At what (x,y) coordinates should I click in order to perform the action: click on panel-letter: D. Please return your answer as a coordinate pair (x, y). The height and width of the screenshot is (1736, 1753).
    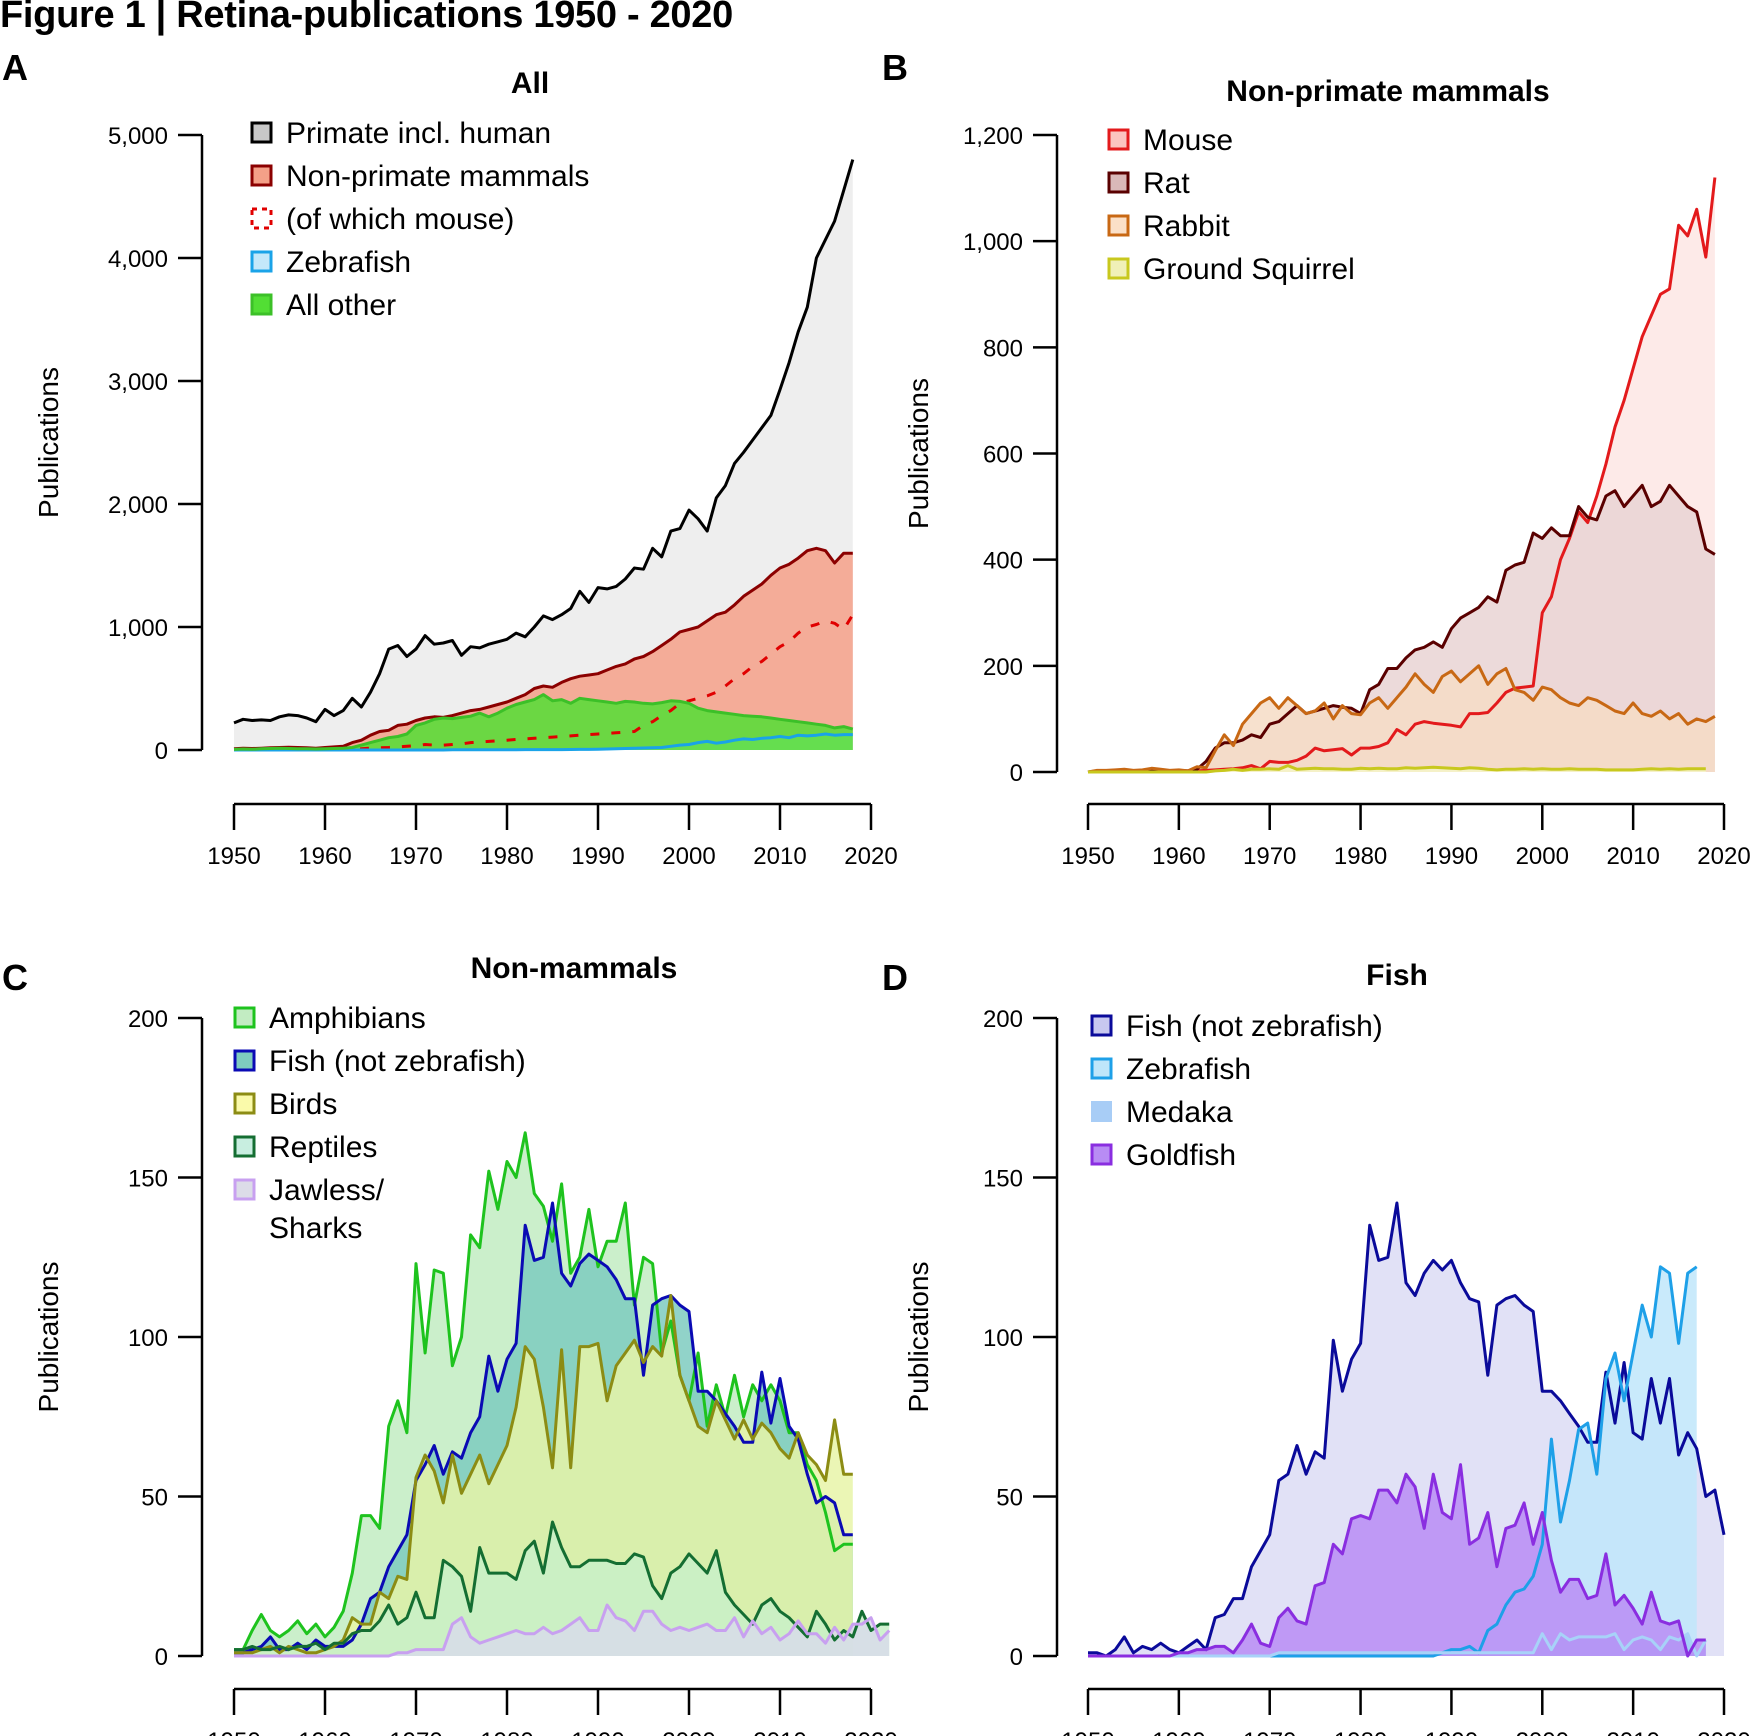
    Looking at the image, I should click on (895, 977).